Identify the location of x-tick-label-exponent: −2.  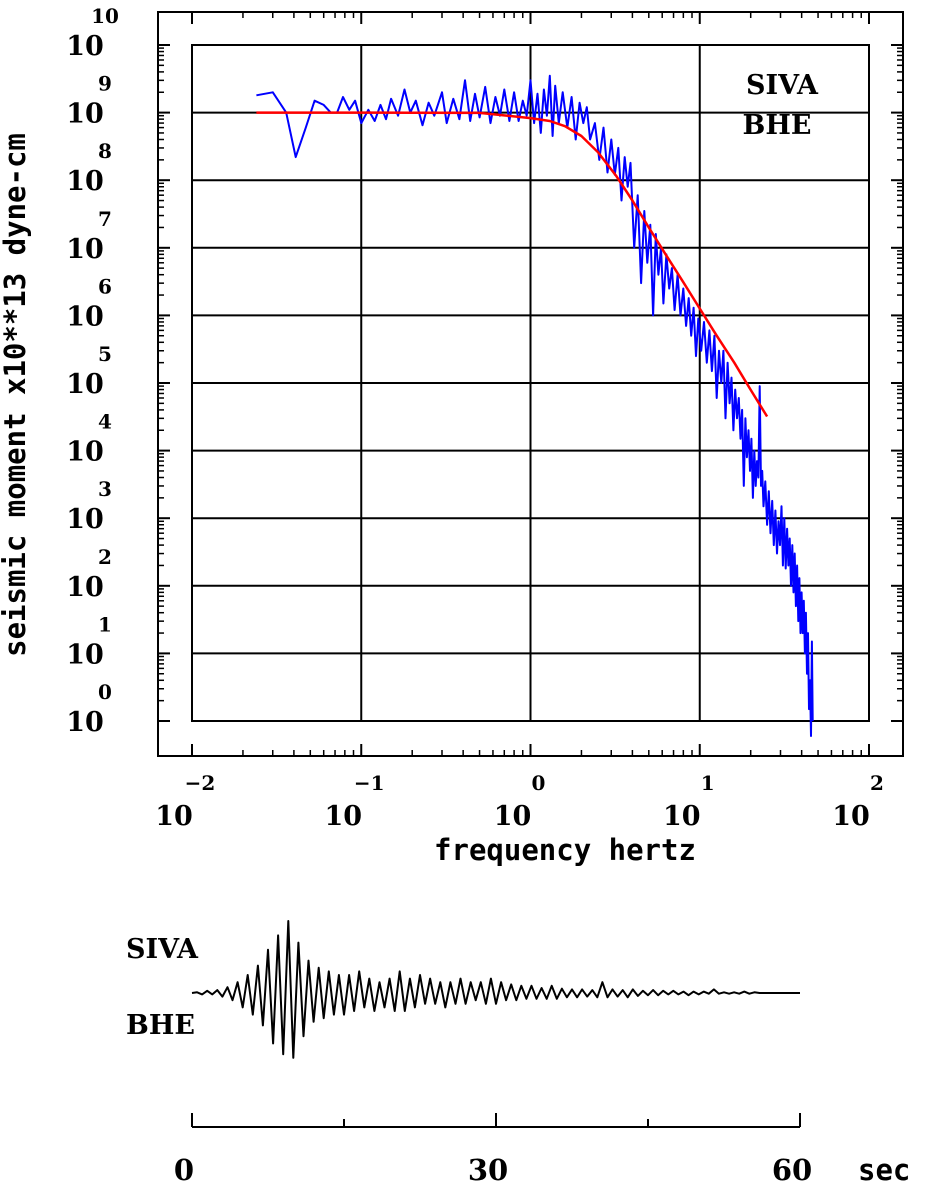
(200, 783).